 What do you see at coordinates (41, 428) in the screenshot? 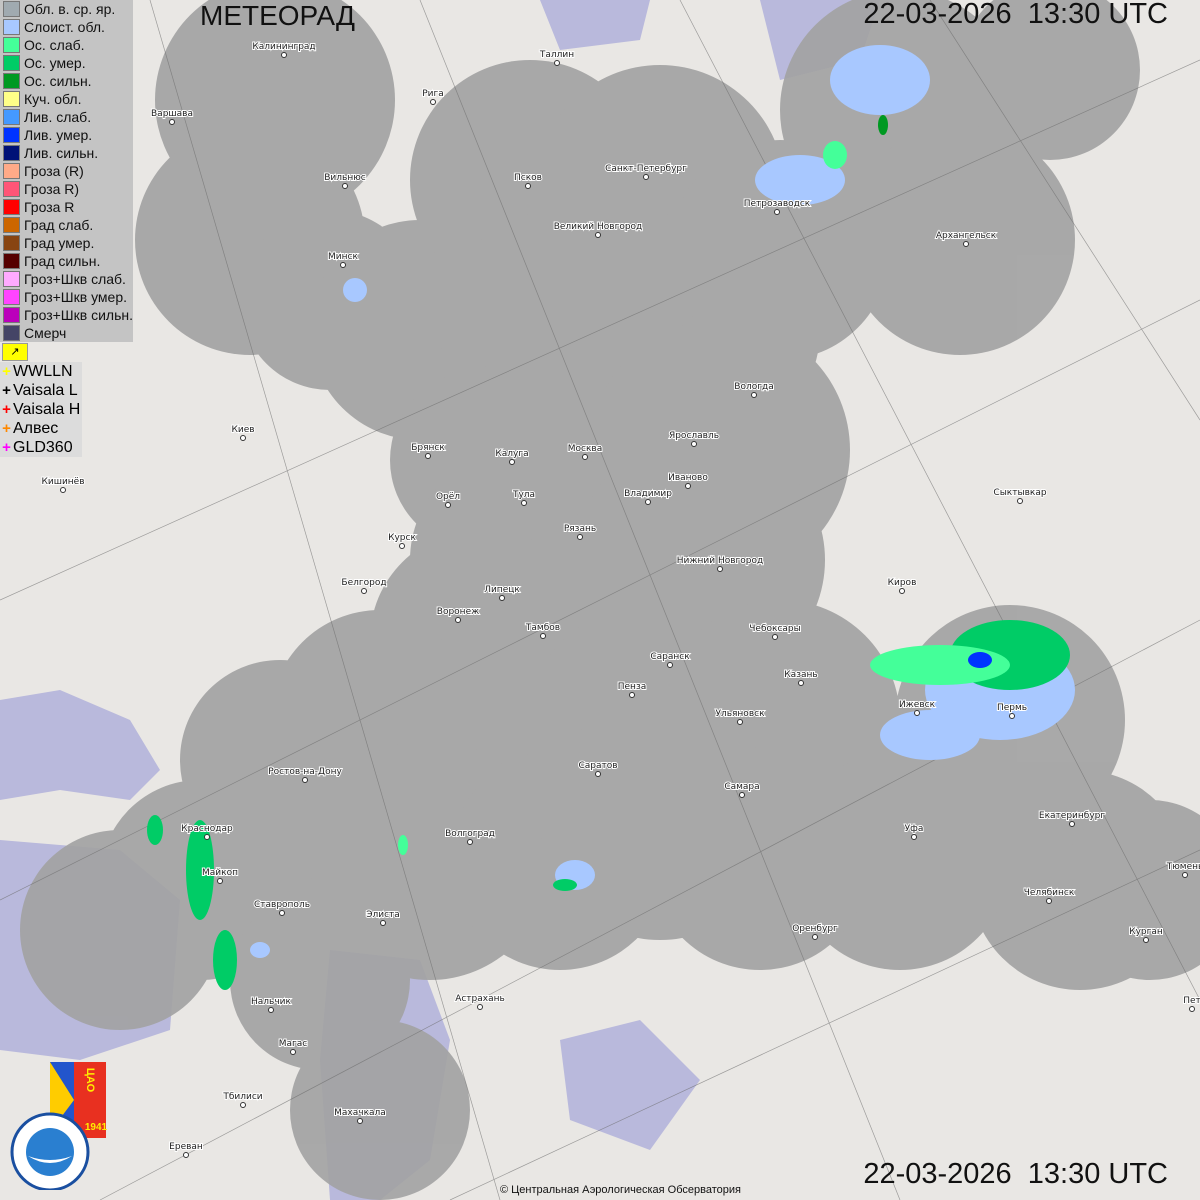
I see `lightning-network-item: + Алвес` at bounding box center [41, 428].